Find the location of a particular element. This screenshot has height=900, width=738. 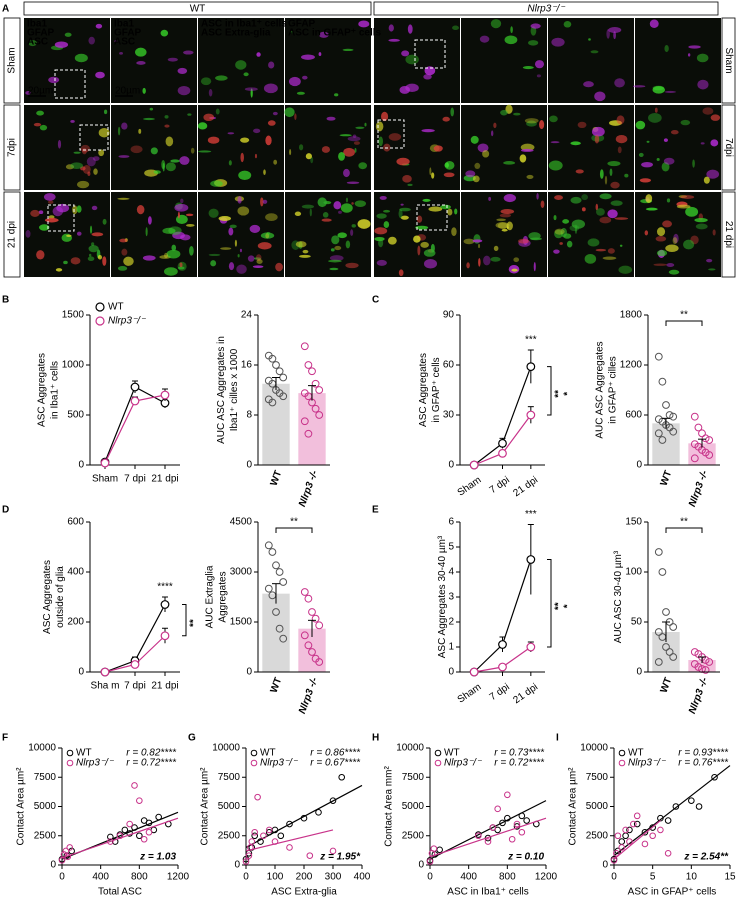

significance: *** is located at coordinates (531, 340).